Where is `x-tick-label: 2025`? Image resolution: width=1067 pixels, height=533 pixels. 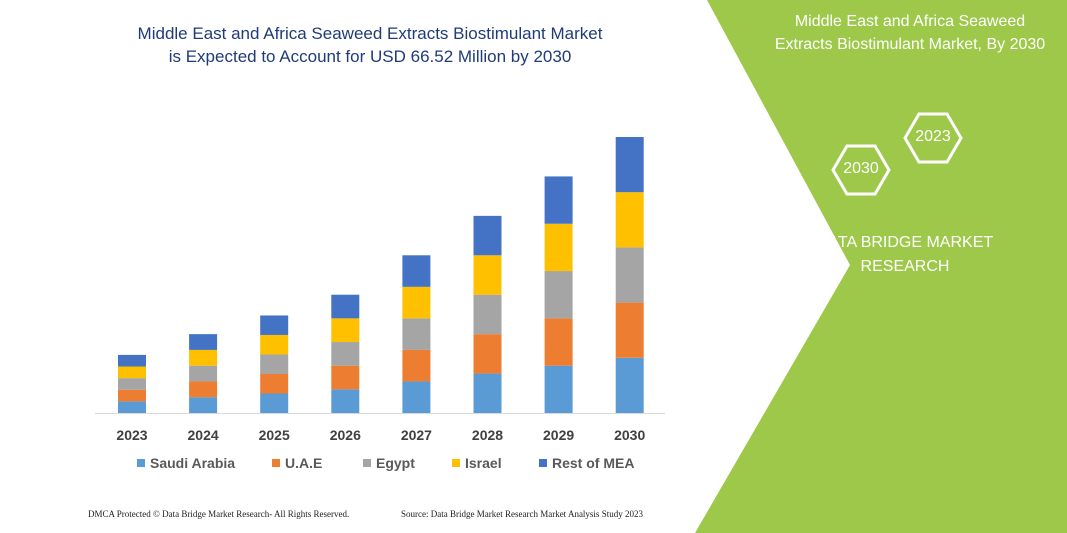
x-tick-label: 2025 is located at coordinates (274, 435).